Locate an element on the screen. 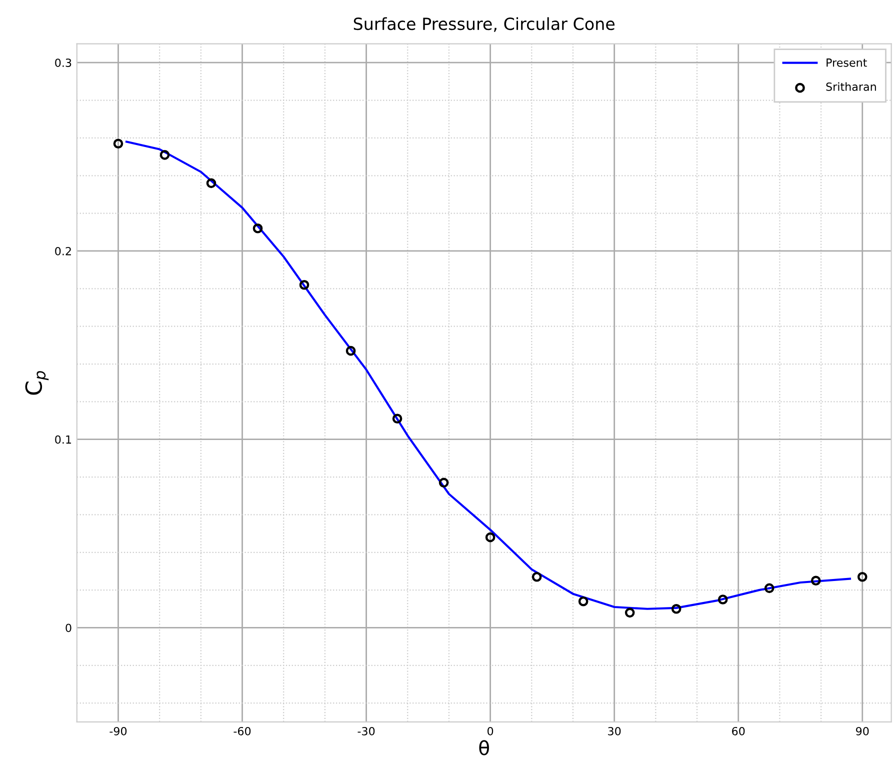  x-tick-label: 0 is located at coordinates (491, 731).